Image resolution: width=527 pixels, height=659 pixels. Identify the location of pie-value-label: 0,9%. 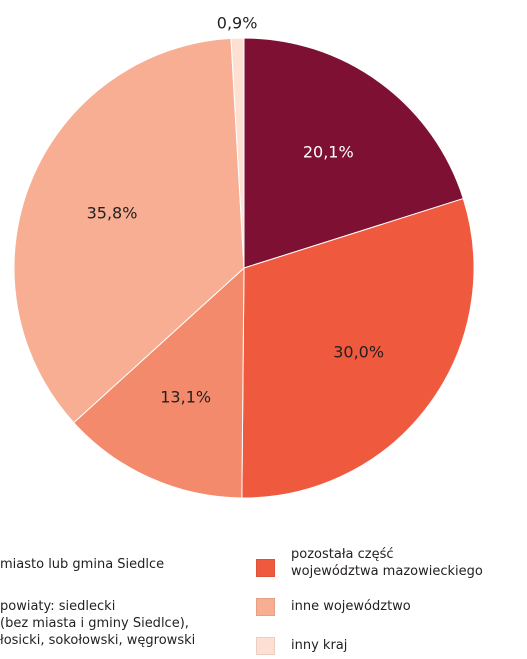
(237, 23).